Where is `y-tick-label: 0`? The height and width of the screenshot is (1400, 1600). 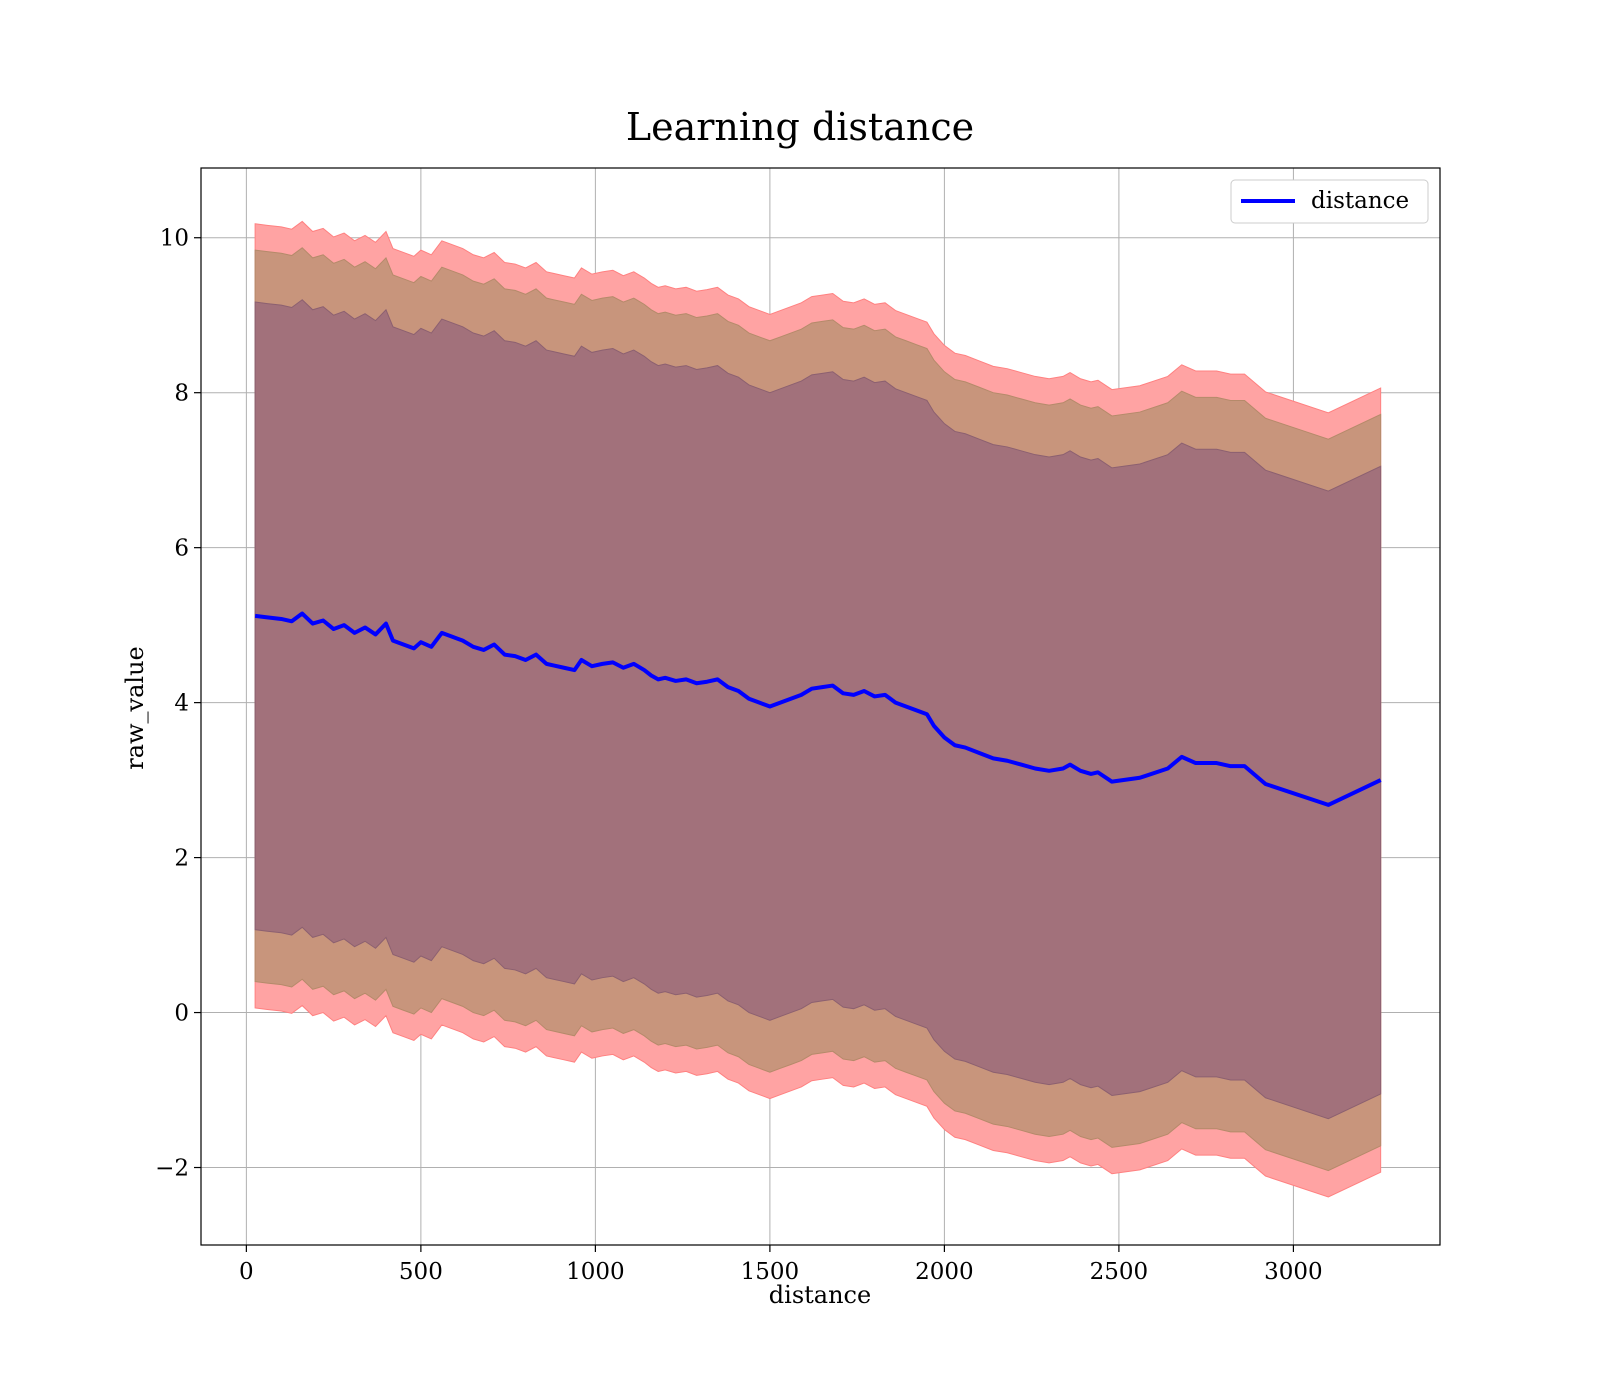 y-tick-label: 0 is located at coordinates (181, 1014).